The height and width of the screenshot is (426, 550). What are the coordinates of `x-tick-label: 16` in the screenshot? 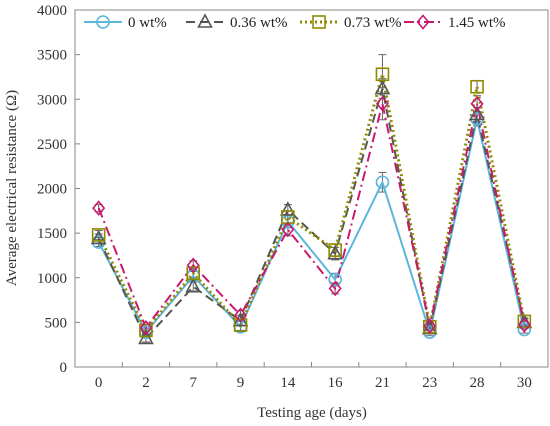 It's located at (336, 383).